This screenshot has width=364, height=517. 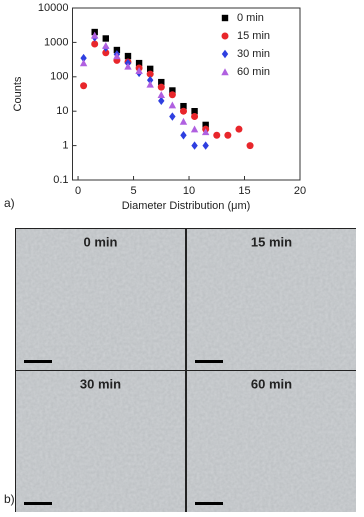 I want to click on legend-label: 0 min, so click(x=250, y=18).